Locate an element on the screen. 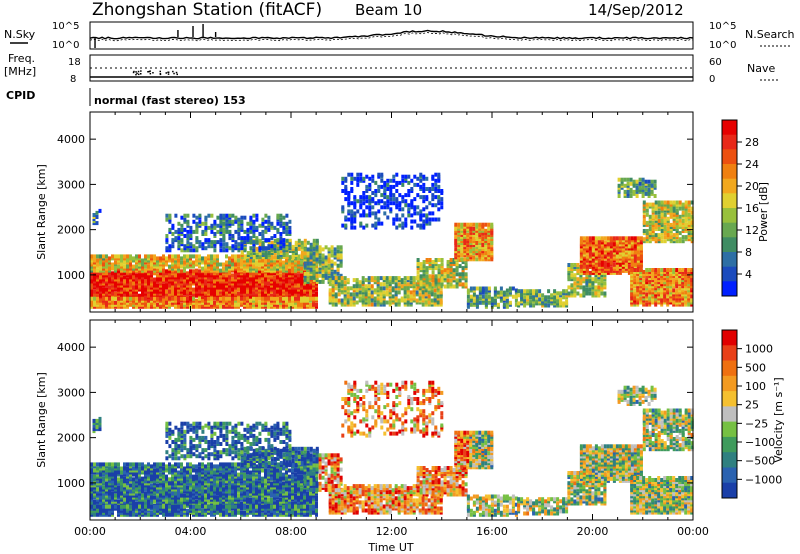 The height and width of the screenshot is (554, 800). nsearch-tick-top: 10^5 is located at coordinates (722, 26).